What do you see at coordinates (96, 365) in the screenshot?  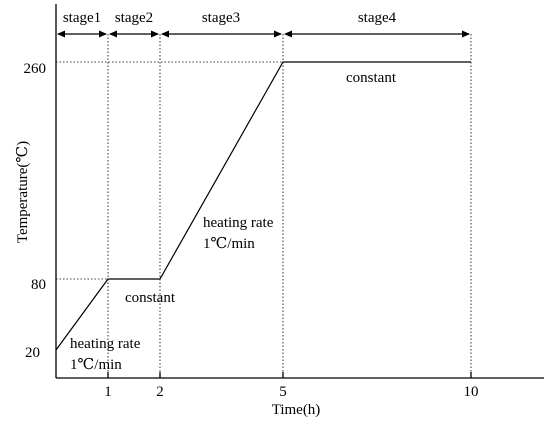 I see `annotation-stage1-line2: 1℃/min` at bounding box center [96, 365].